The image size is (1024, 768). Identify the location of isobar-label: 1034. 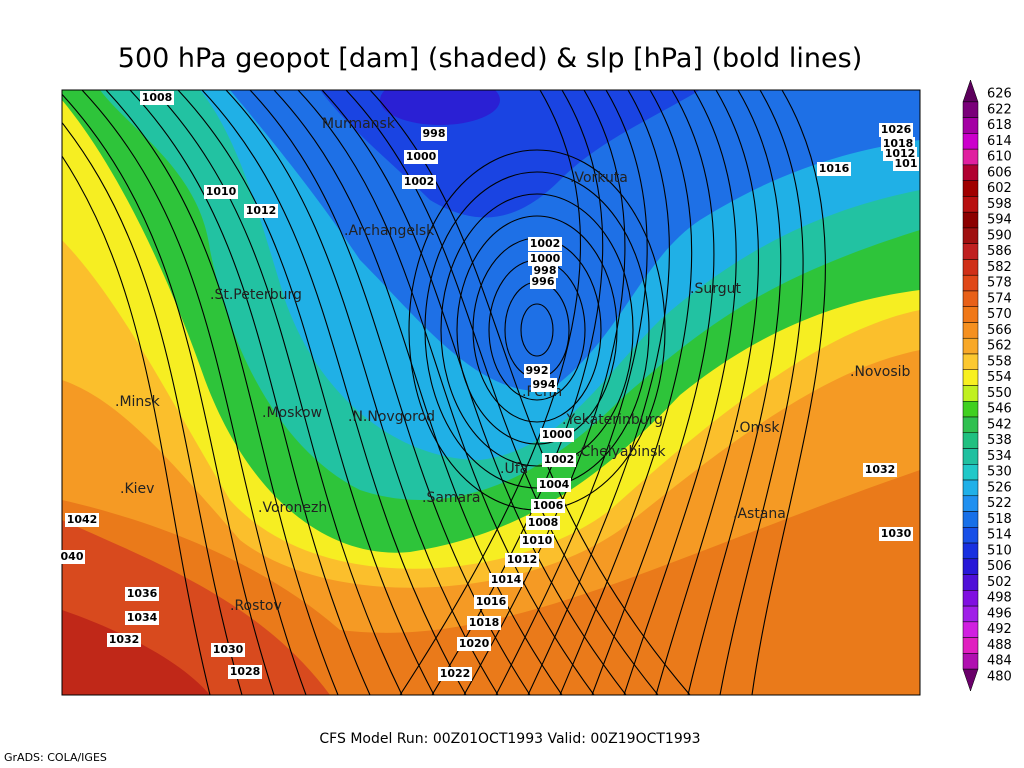
(142, 617).